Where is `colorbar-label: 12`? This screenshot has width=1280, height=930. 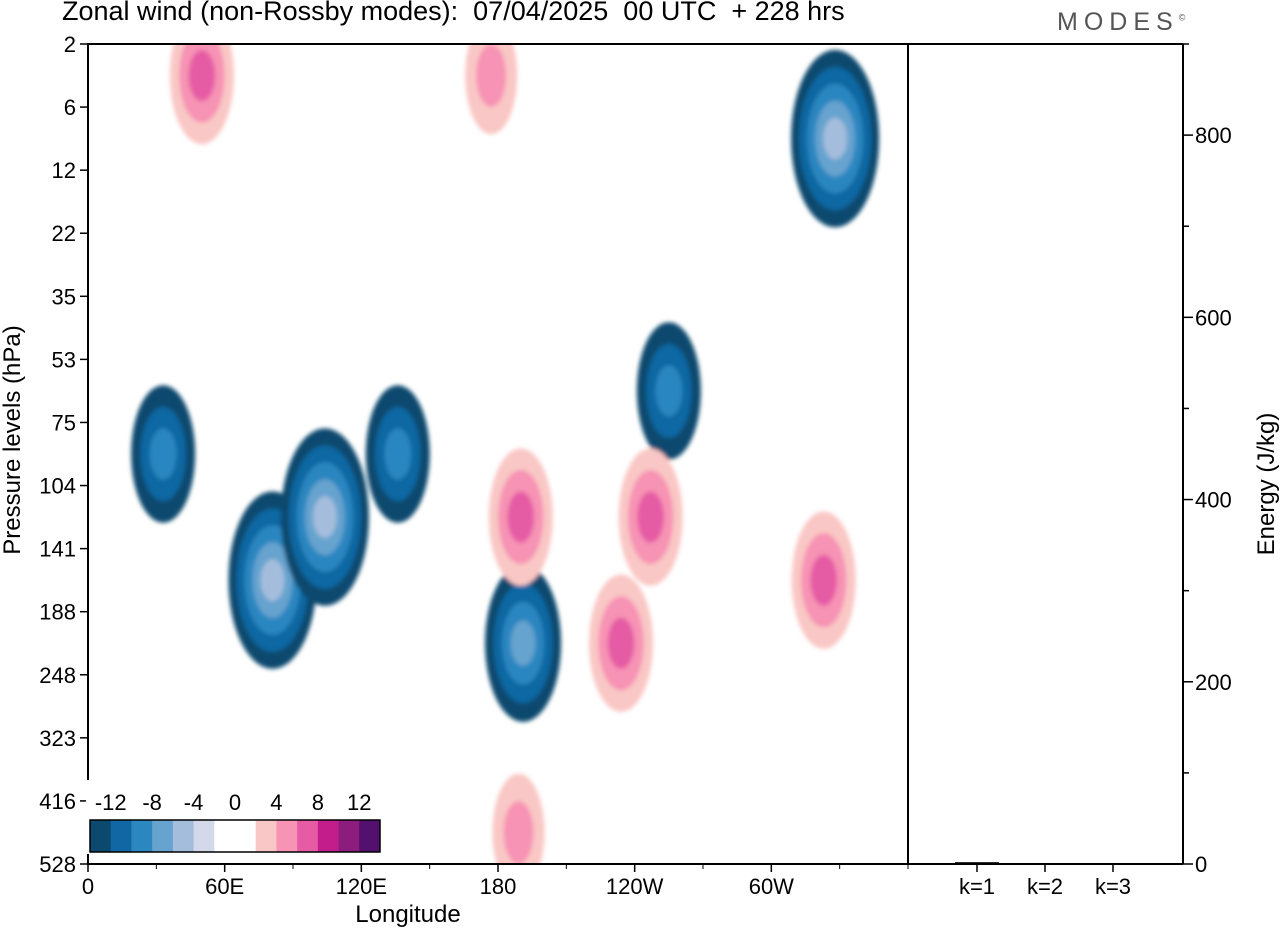 colorbar-label: 12 is located at coordinates (359, 802).